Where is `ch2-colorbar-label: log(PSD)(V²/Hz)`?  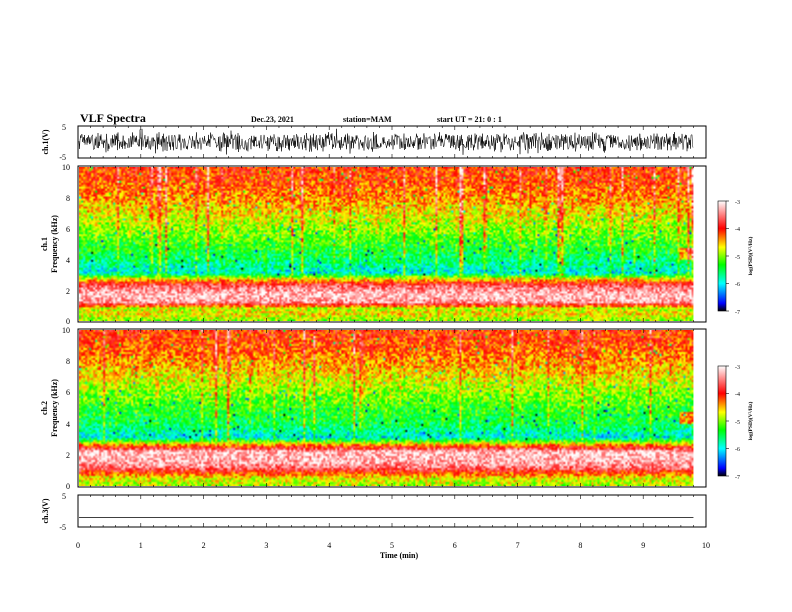
ch2-colorbar-label: log(PSD)(V²/Hz) is located at coordinates (750, 421).